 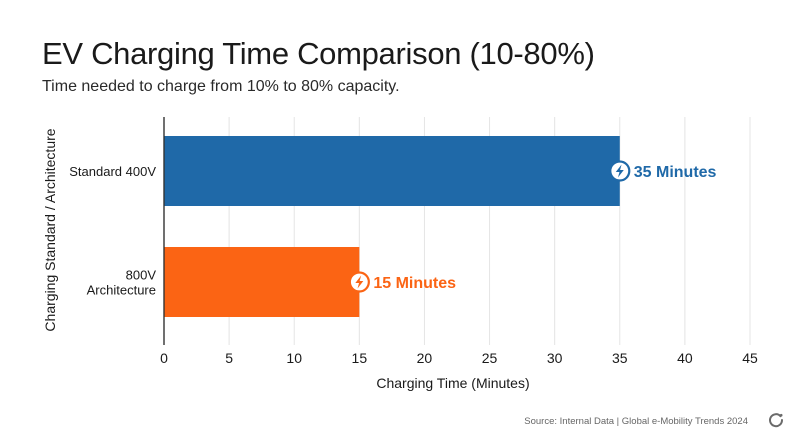 I want to click on category-label-2-line-1: 800V, so click(x=141, y=275).